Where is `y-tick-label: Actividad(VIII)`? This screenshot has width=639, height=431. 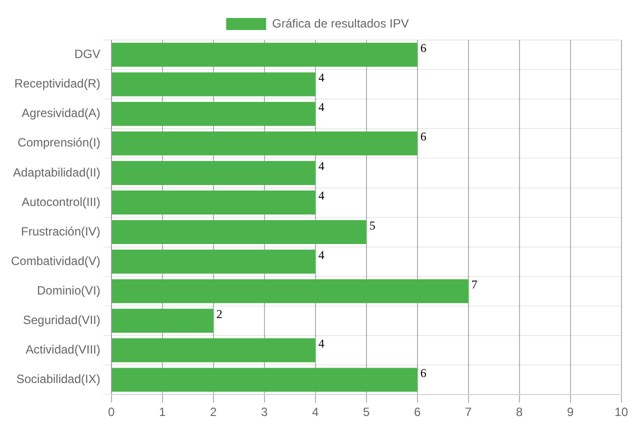 y-tick-label: Actividad(VIII) is located at coordinates (63, 349).